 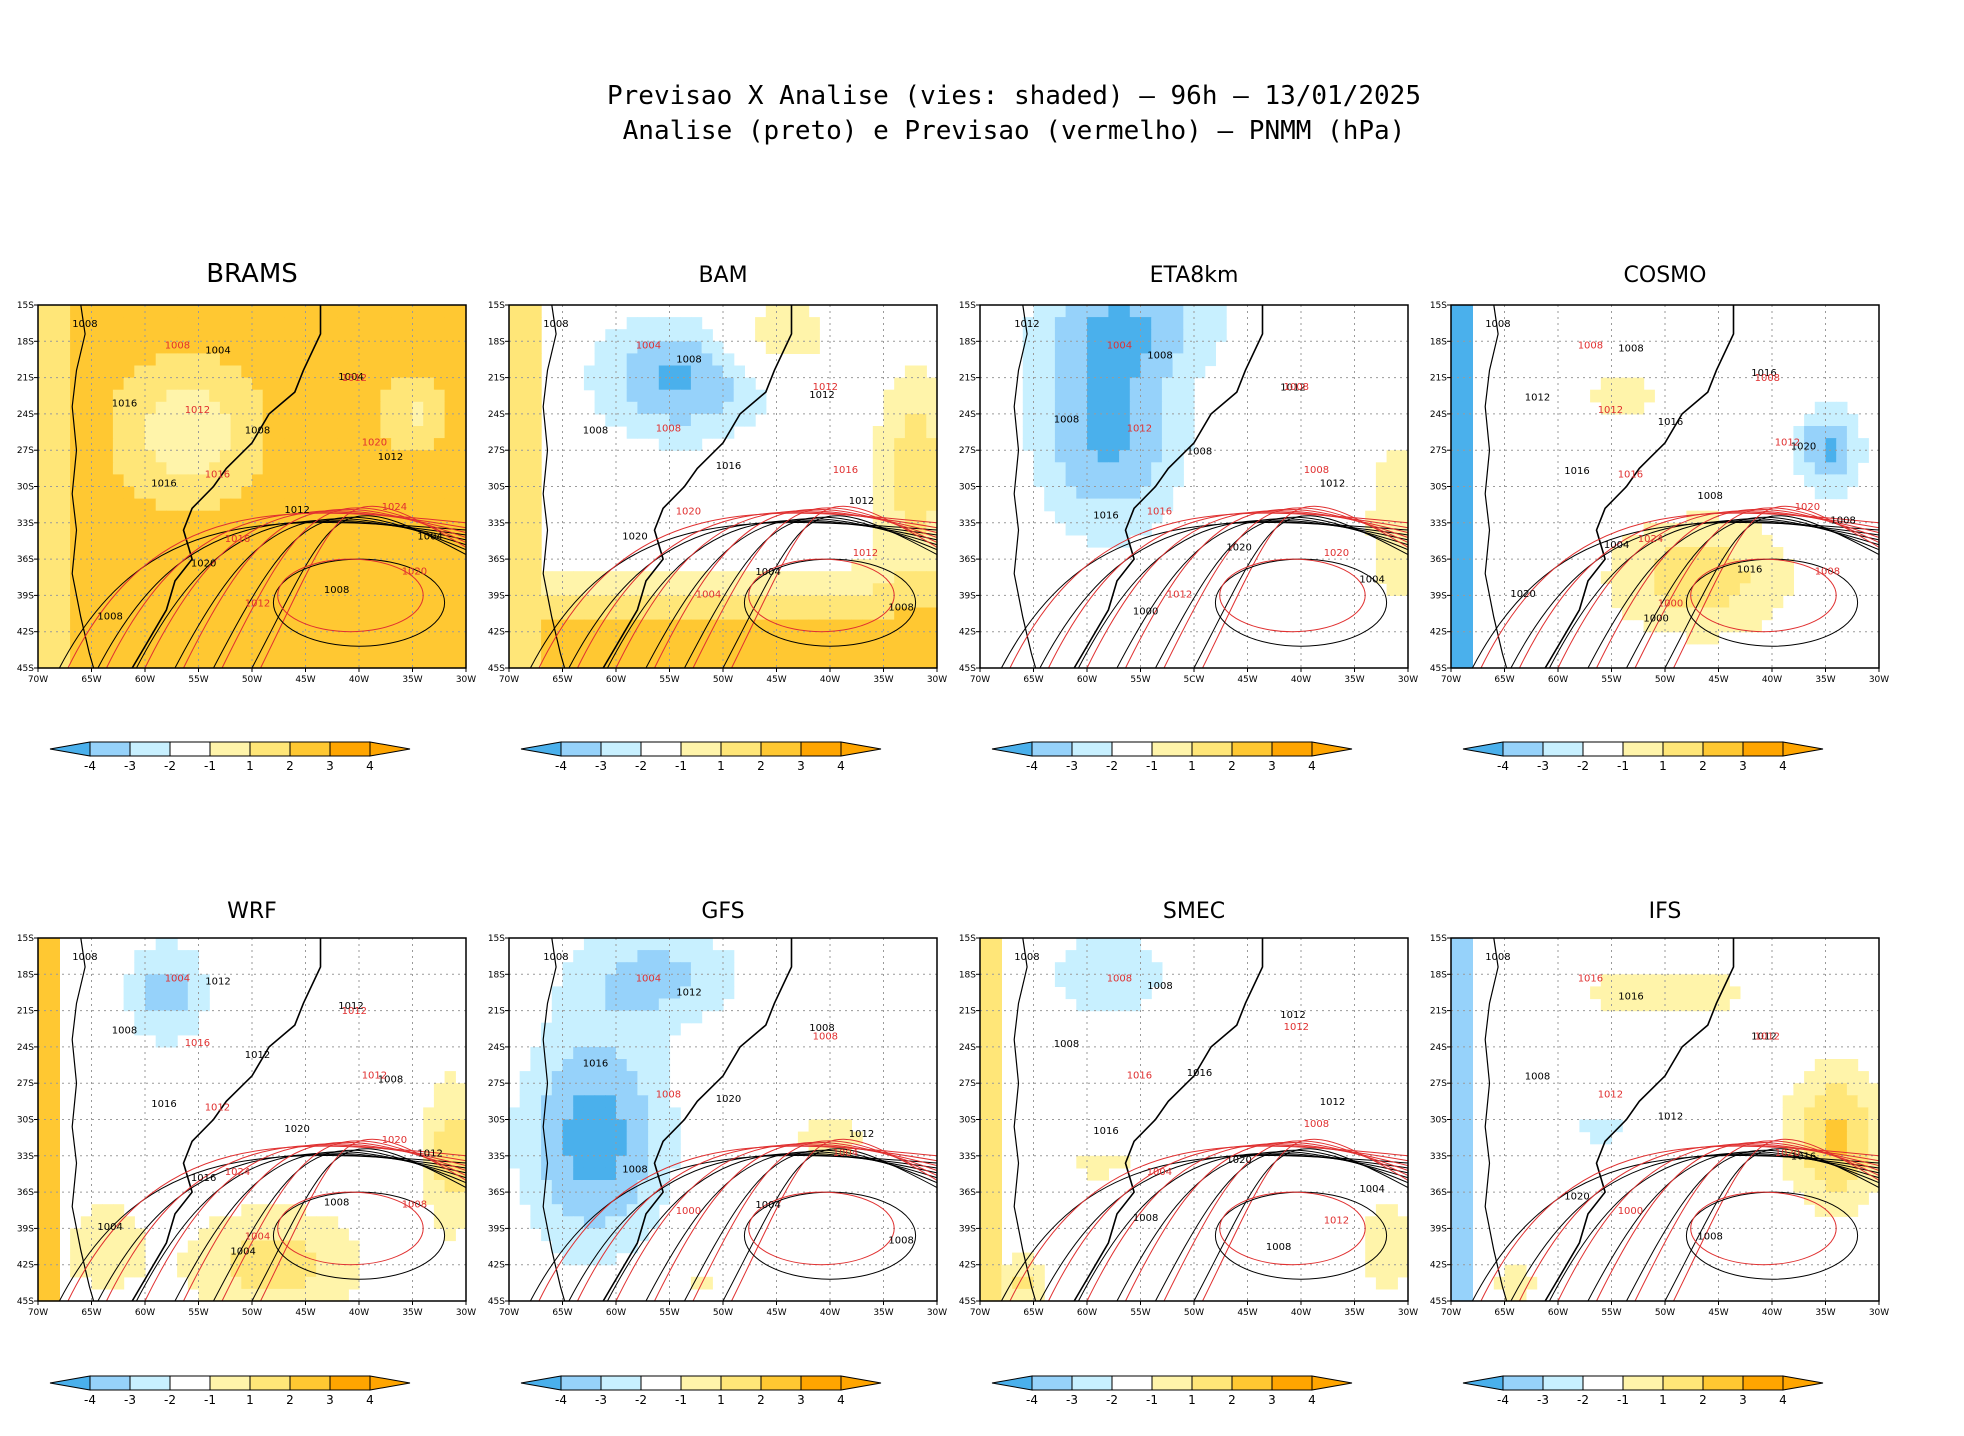 I want to click on forecast-isobar-label: 1020, so click(x=374, y=442).